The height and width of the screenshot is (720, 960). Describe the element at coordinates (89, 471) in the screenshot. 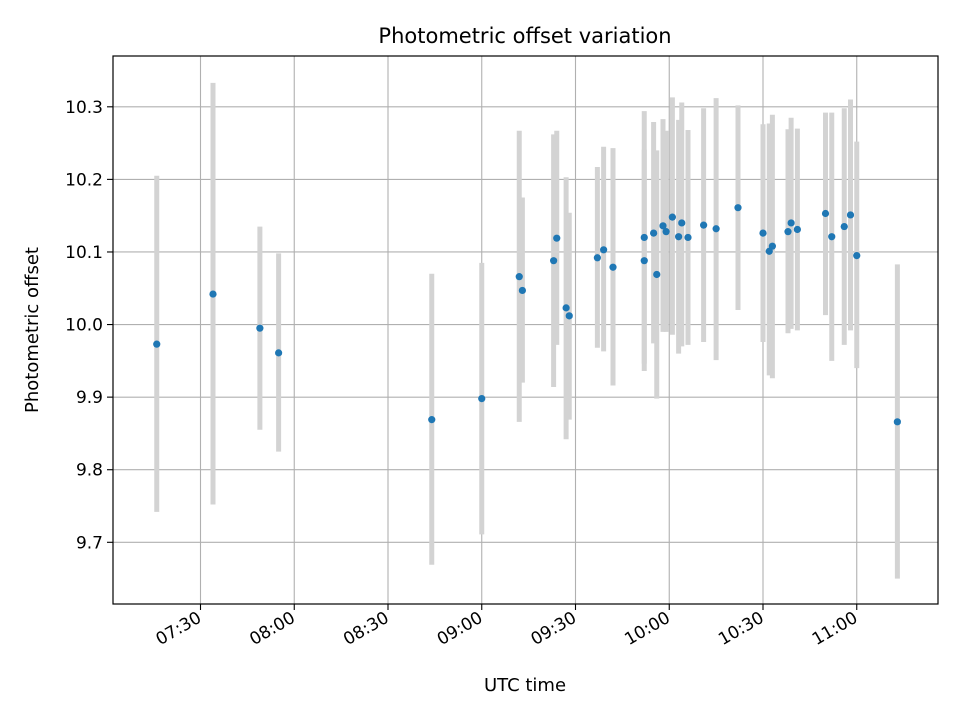

I see `y-tick-label: 9.8` at that location.